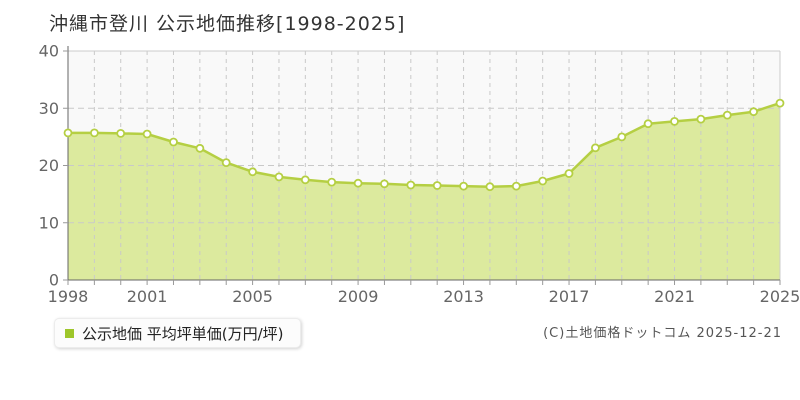  I want to click on data-point-2019, so click(622, 137).